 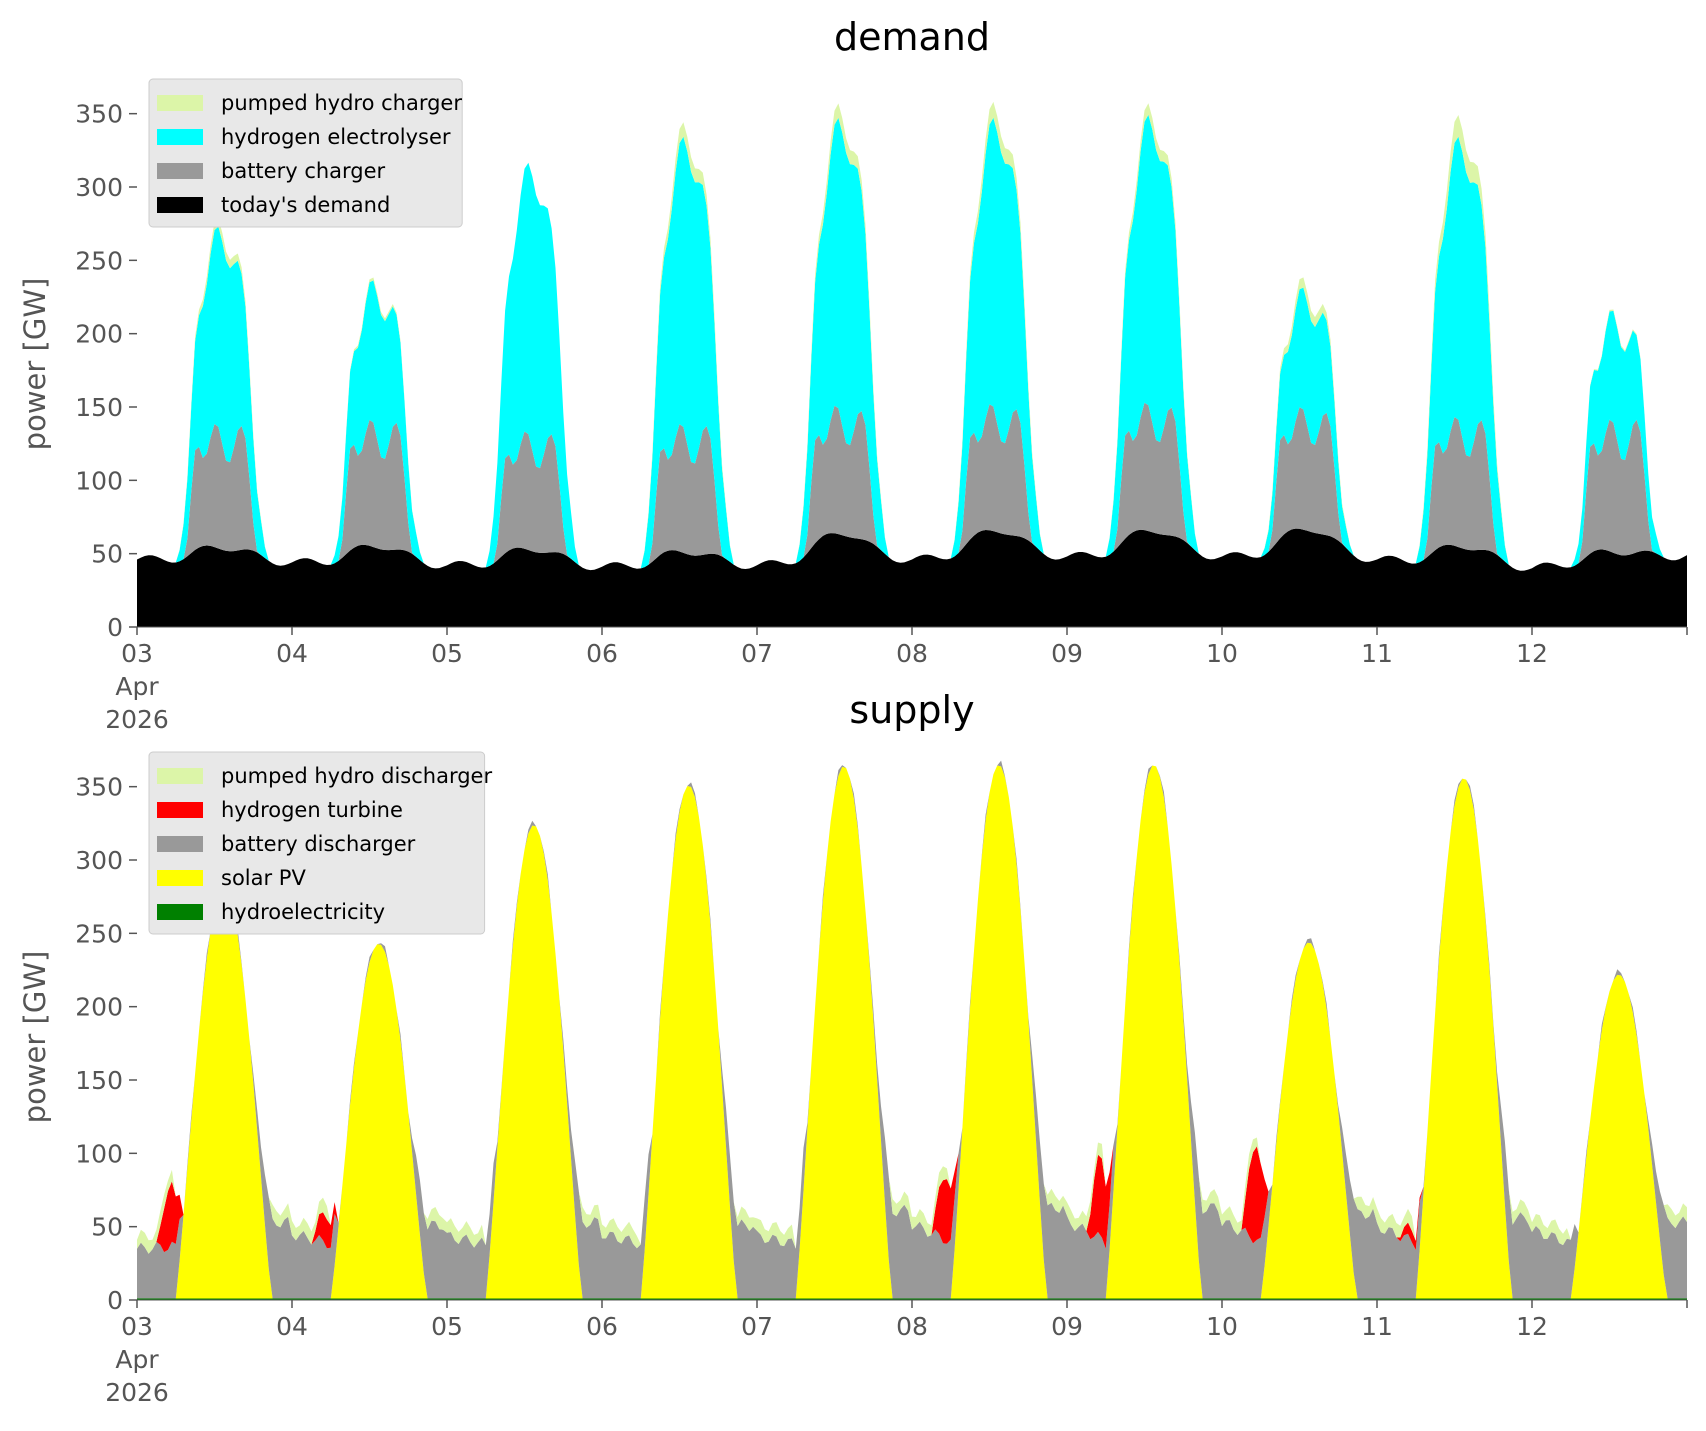 What do you see at coordinates (180, 776) in the screenshot?
I see `legend-swatch-pumped-hydro-discharger` at bounding box center [180, 776].